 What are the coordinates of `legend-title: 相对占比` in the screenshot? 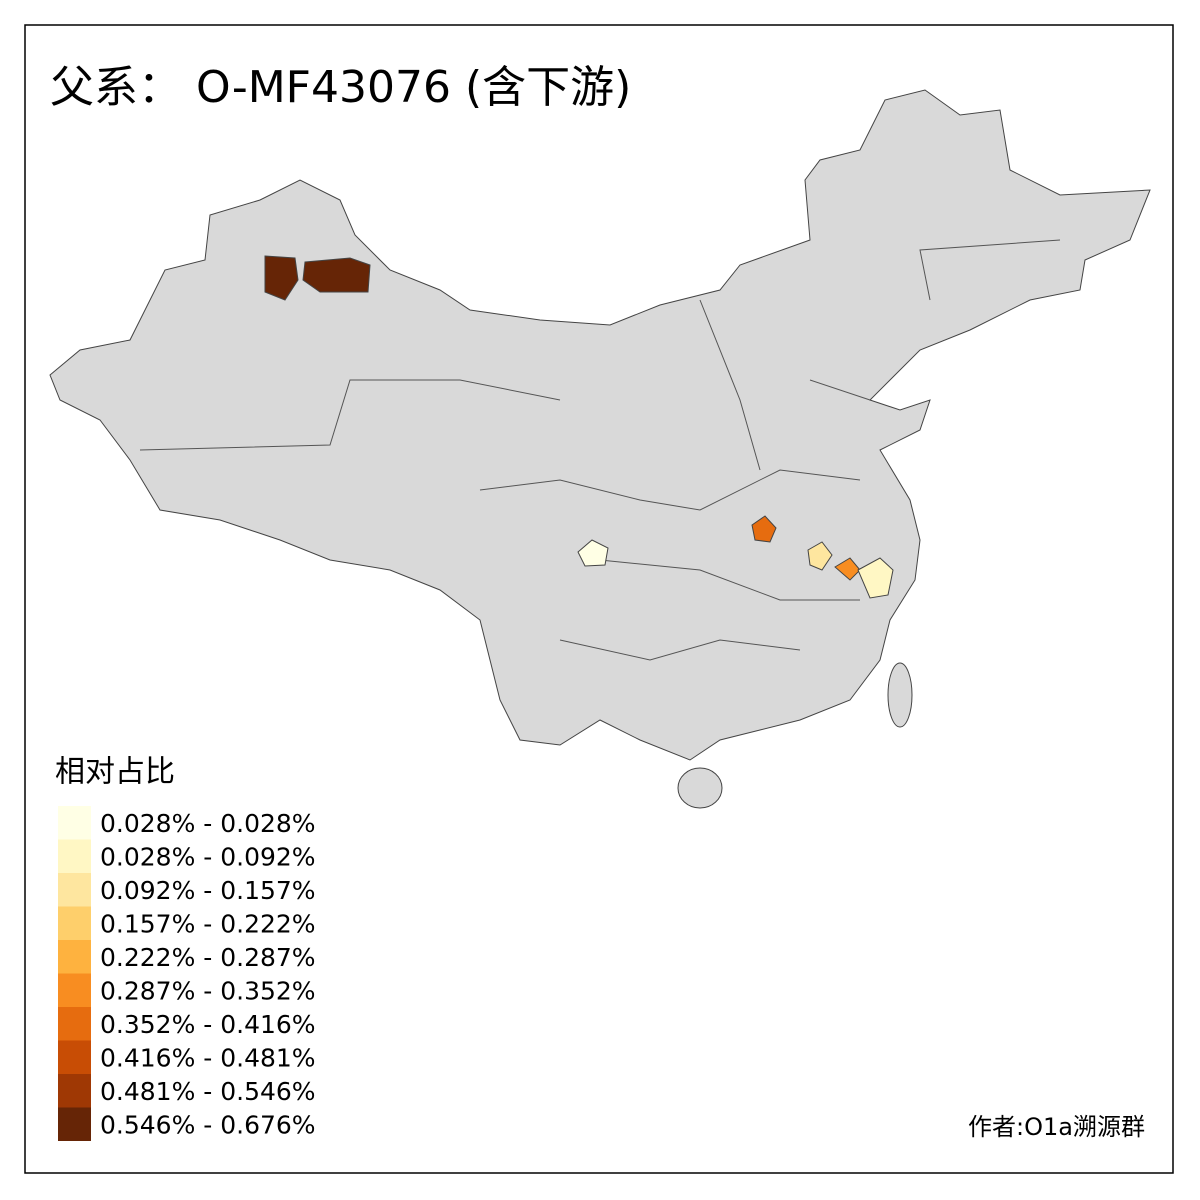 It's located at (115, 772).